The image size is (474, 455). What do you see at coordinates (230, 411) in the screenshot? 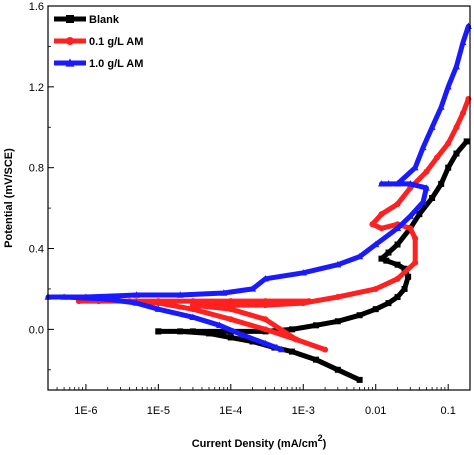
I see `x-tick-label: 1E-4` at bounding box center [230, 411].